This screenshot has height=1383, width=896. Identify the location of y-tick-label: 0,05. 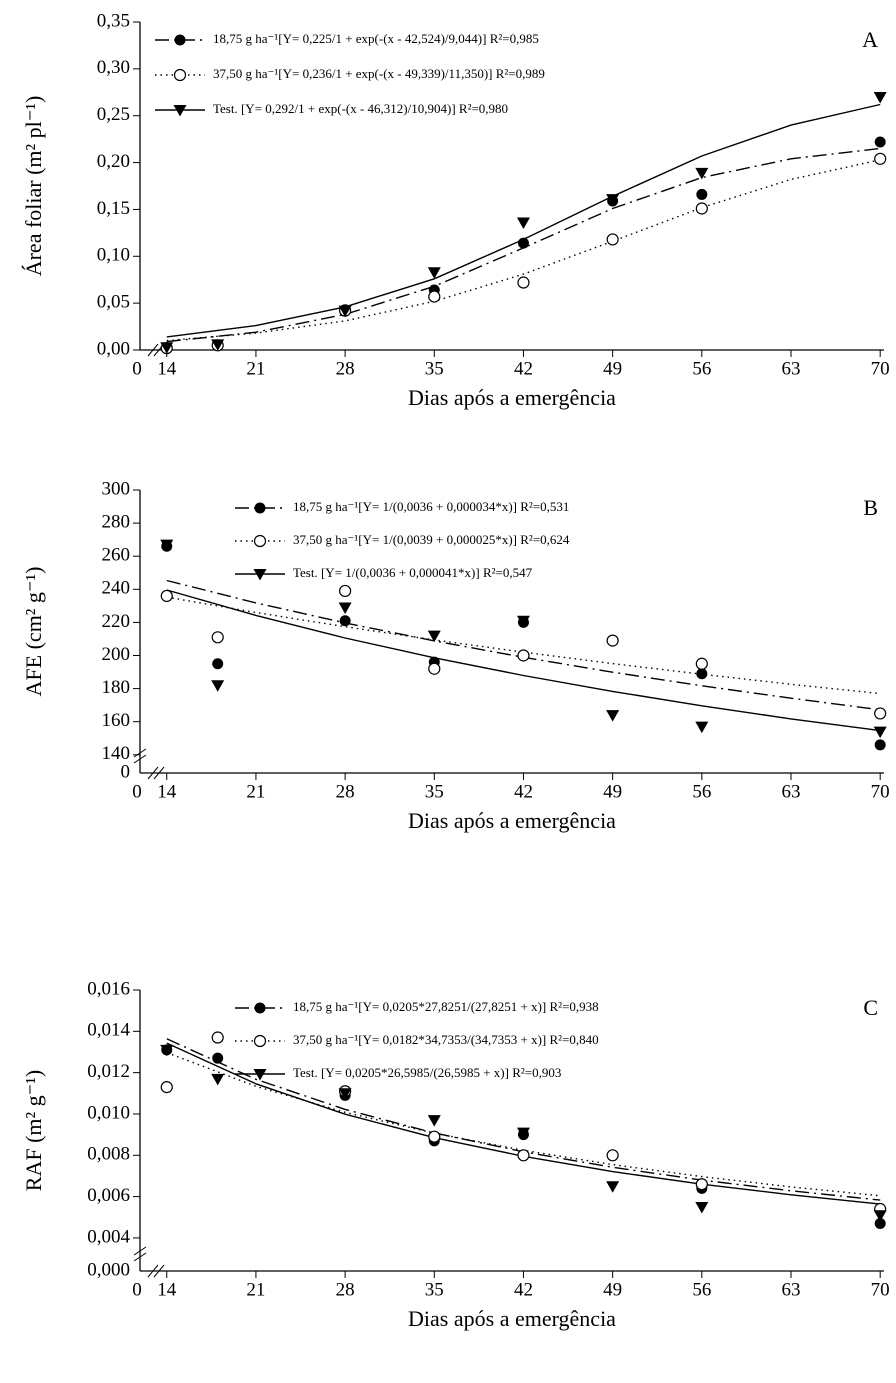
(113, 302).